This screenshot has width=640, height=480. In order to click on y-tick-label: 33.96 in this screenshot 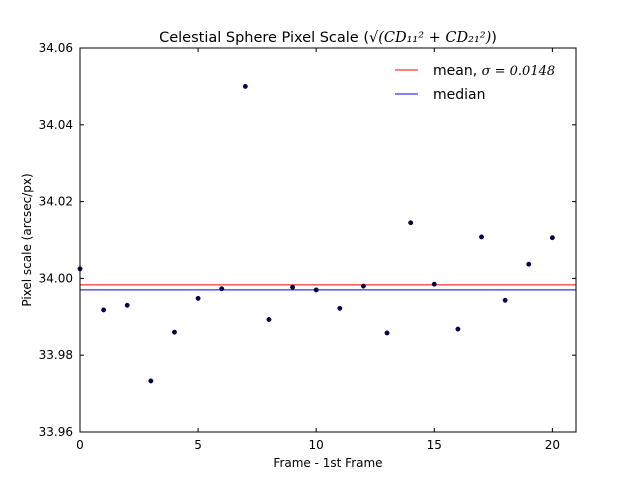, I will do `click(56, 432)`.